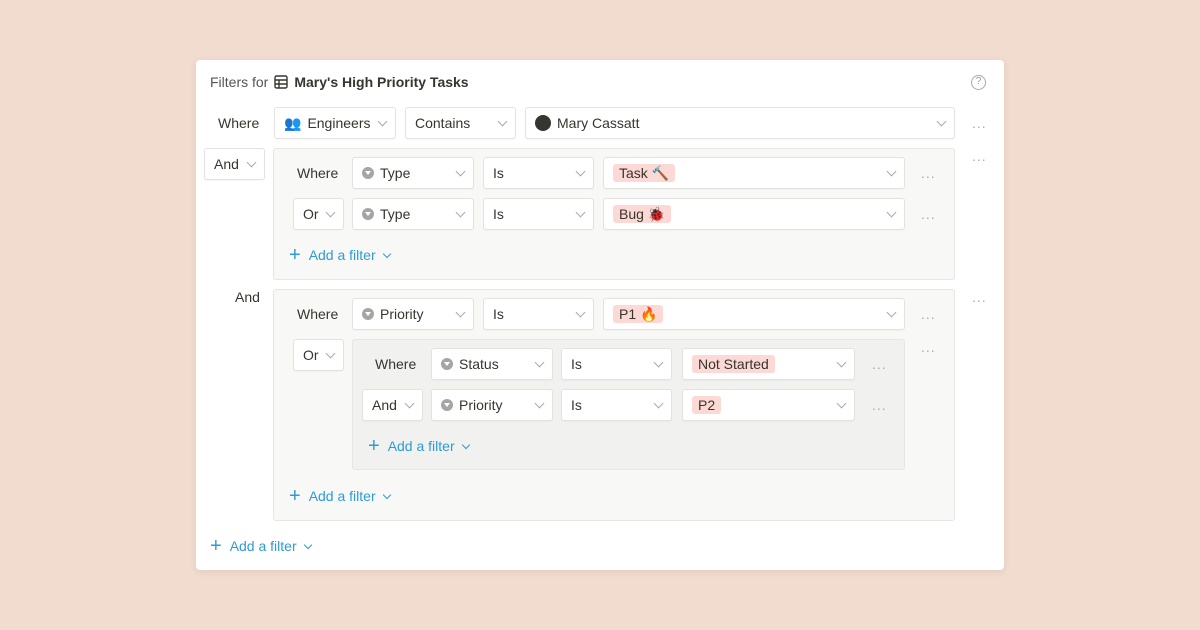  I want to click on help-icon: ?, so click(978, 82).